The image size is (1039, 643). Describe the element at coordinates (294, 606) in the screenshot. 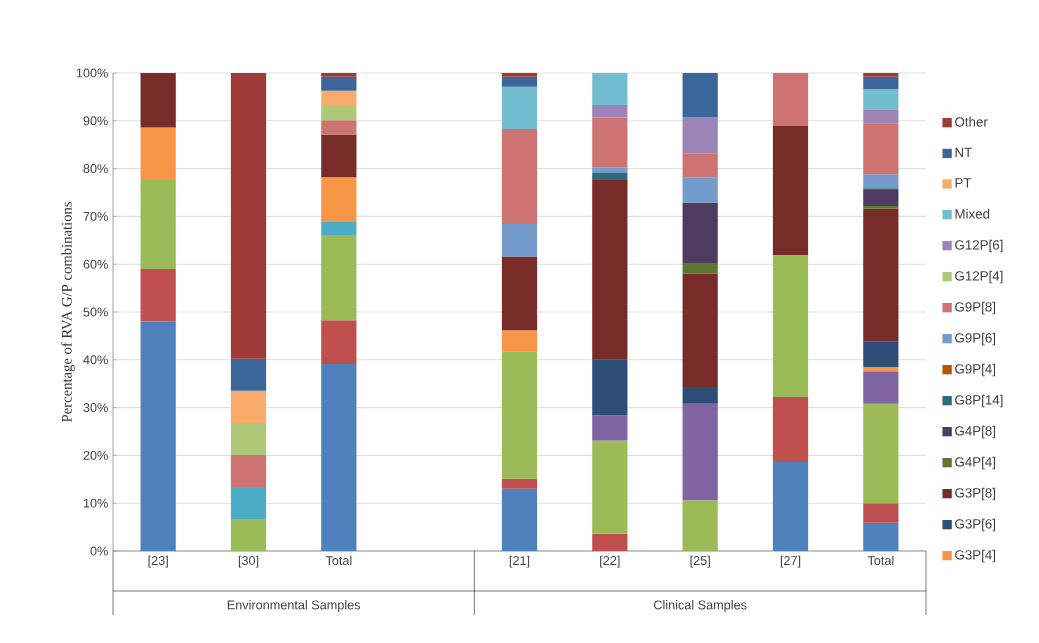

I see `text: Environmental Samples` at that location.